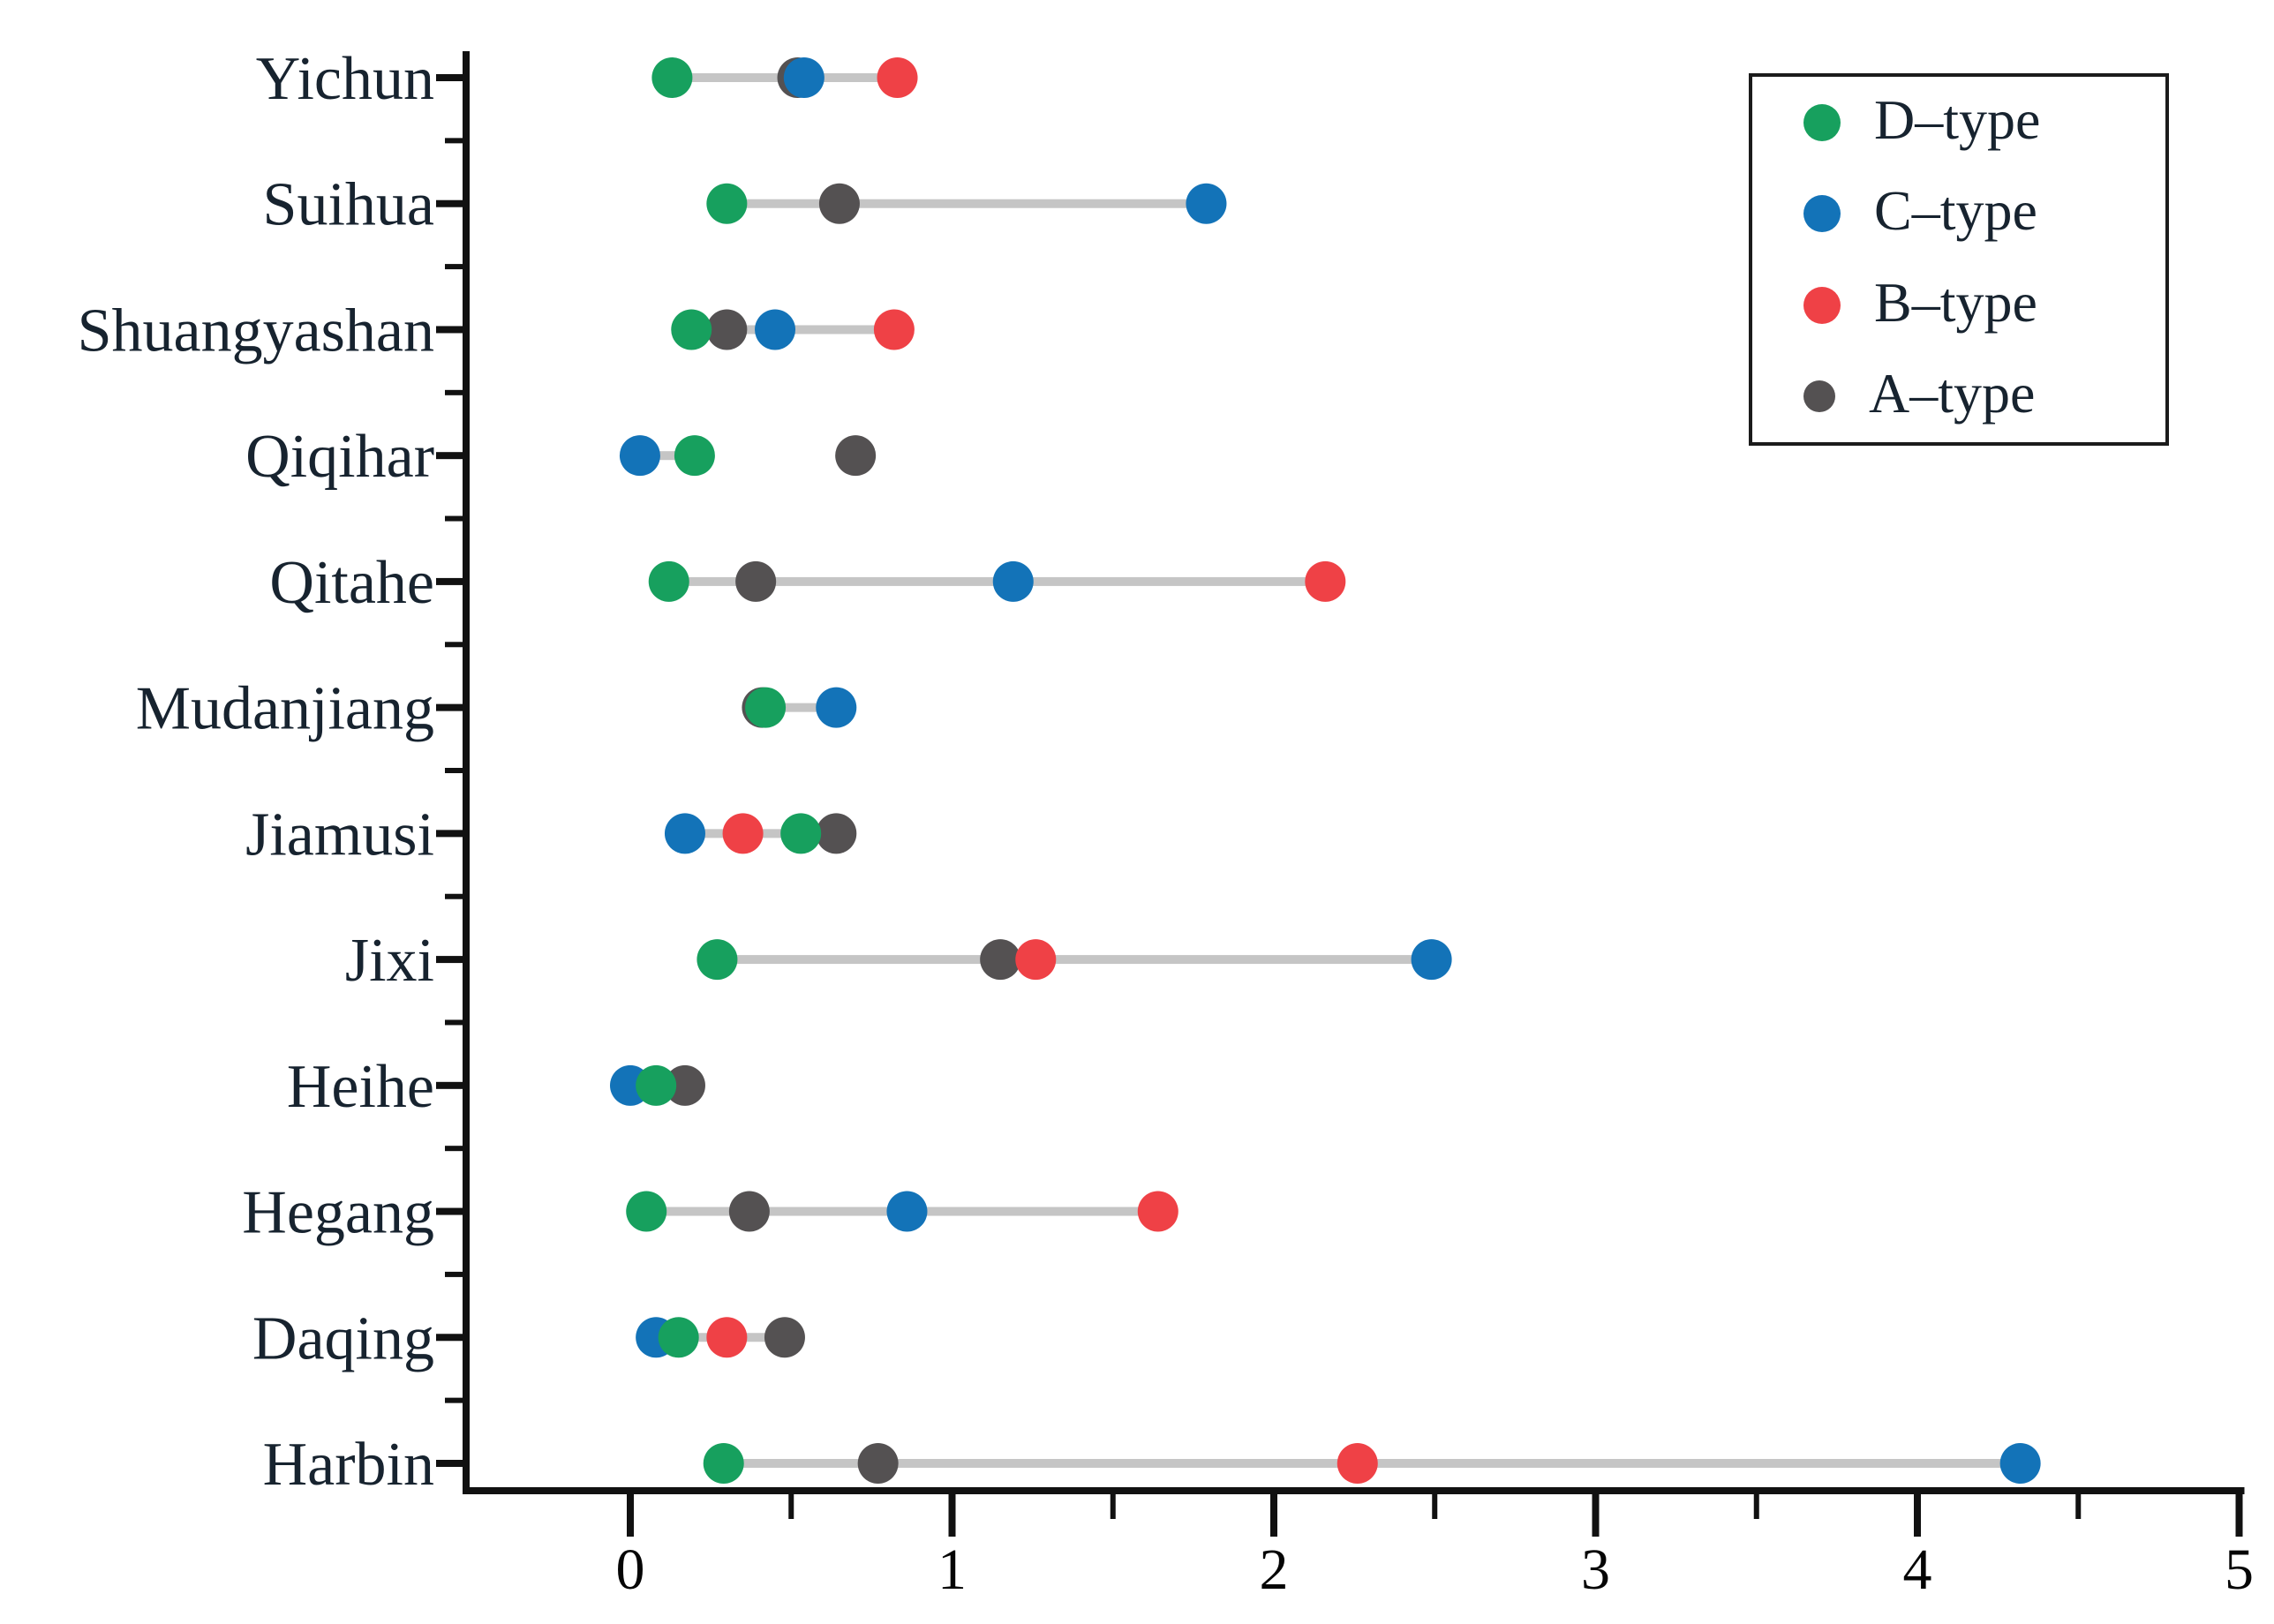  I want to click on x-axis-tick-label: 0, so click(630, 1570).